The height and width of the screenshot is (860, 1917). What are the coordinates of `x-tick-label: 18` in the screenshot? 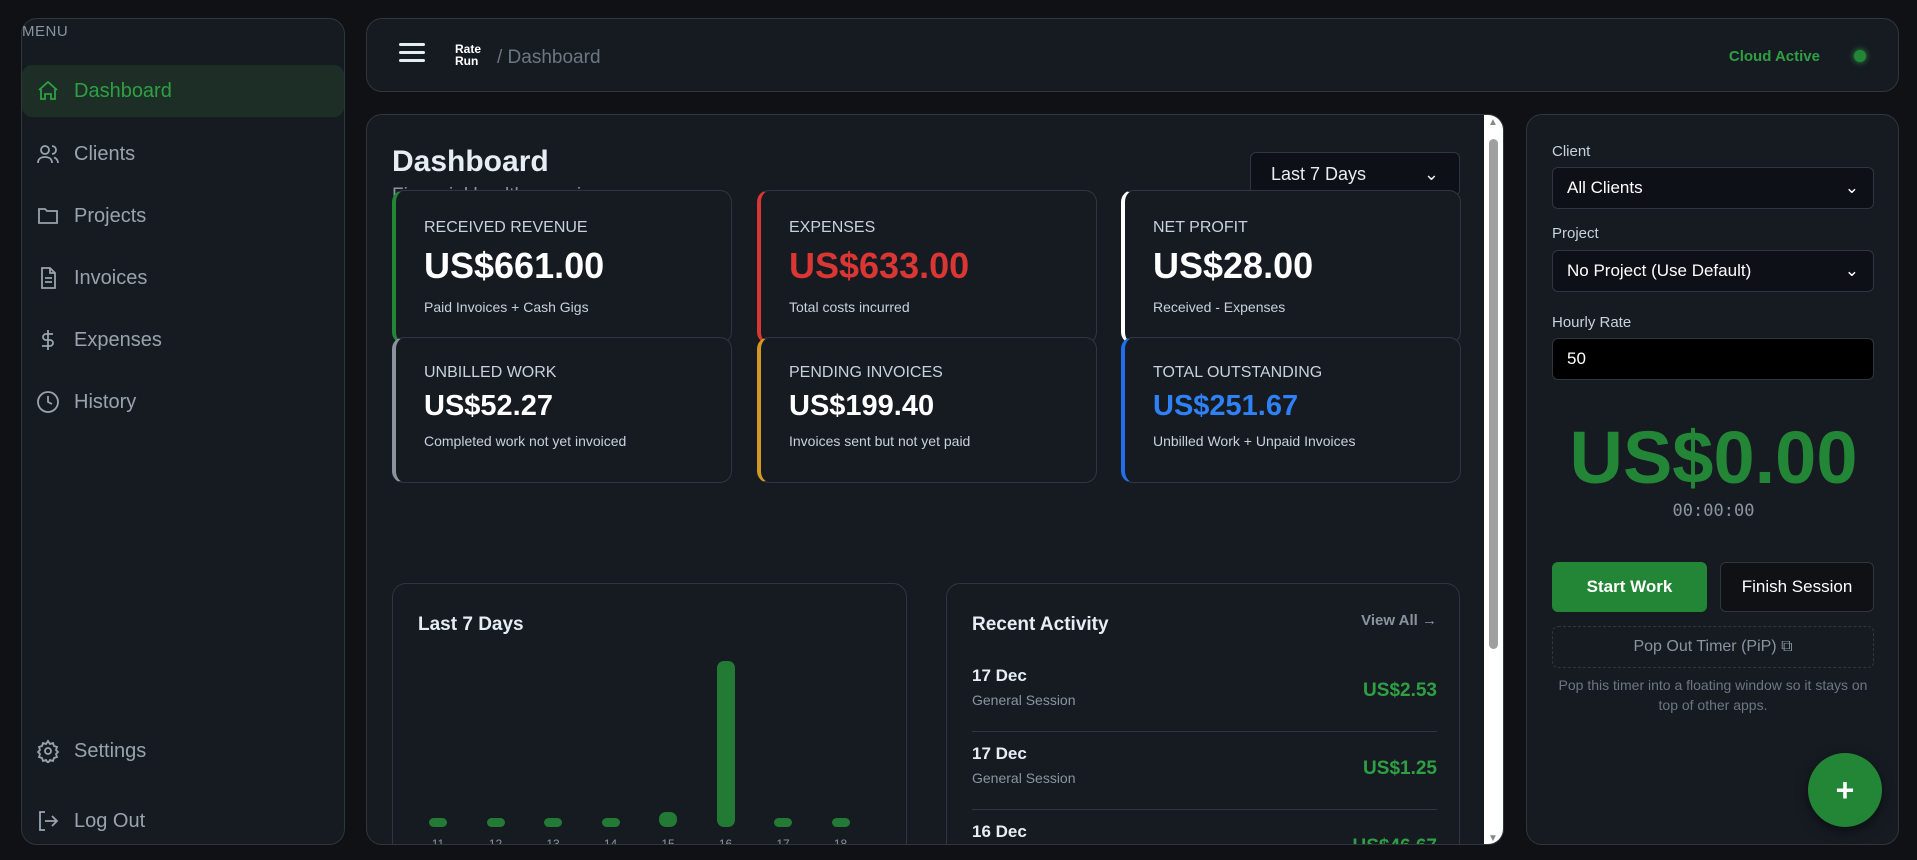 It's located at (840, 841).